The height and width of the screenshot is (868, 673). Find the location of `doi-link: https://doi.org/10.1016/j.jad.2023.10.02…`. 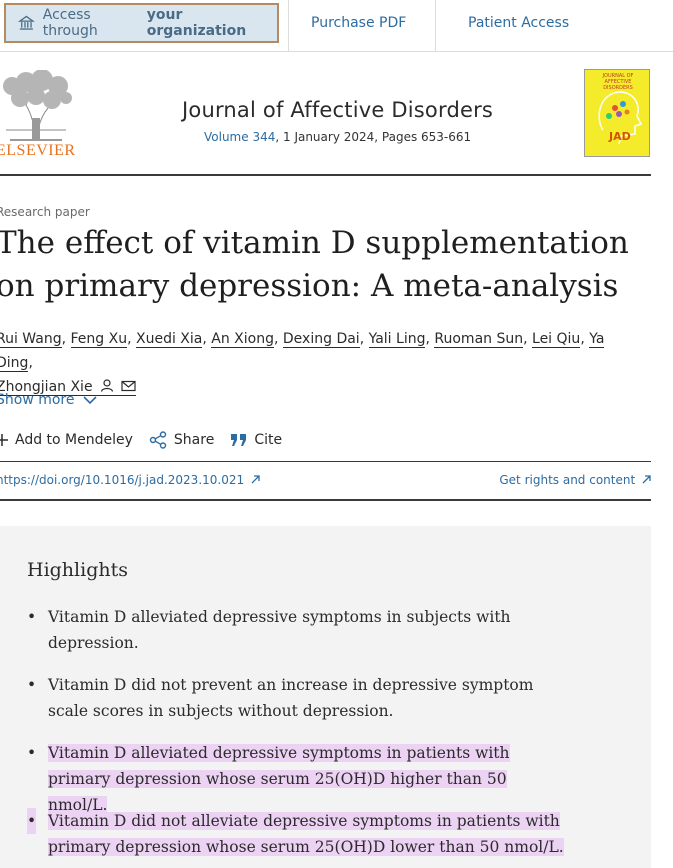

doi-link: https://doi.org/10.1016/j.jad.2023.10.02… is located at coordinates (130, 480).